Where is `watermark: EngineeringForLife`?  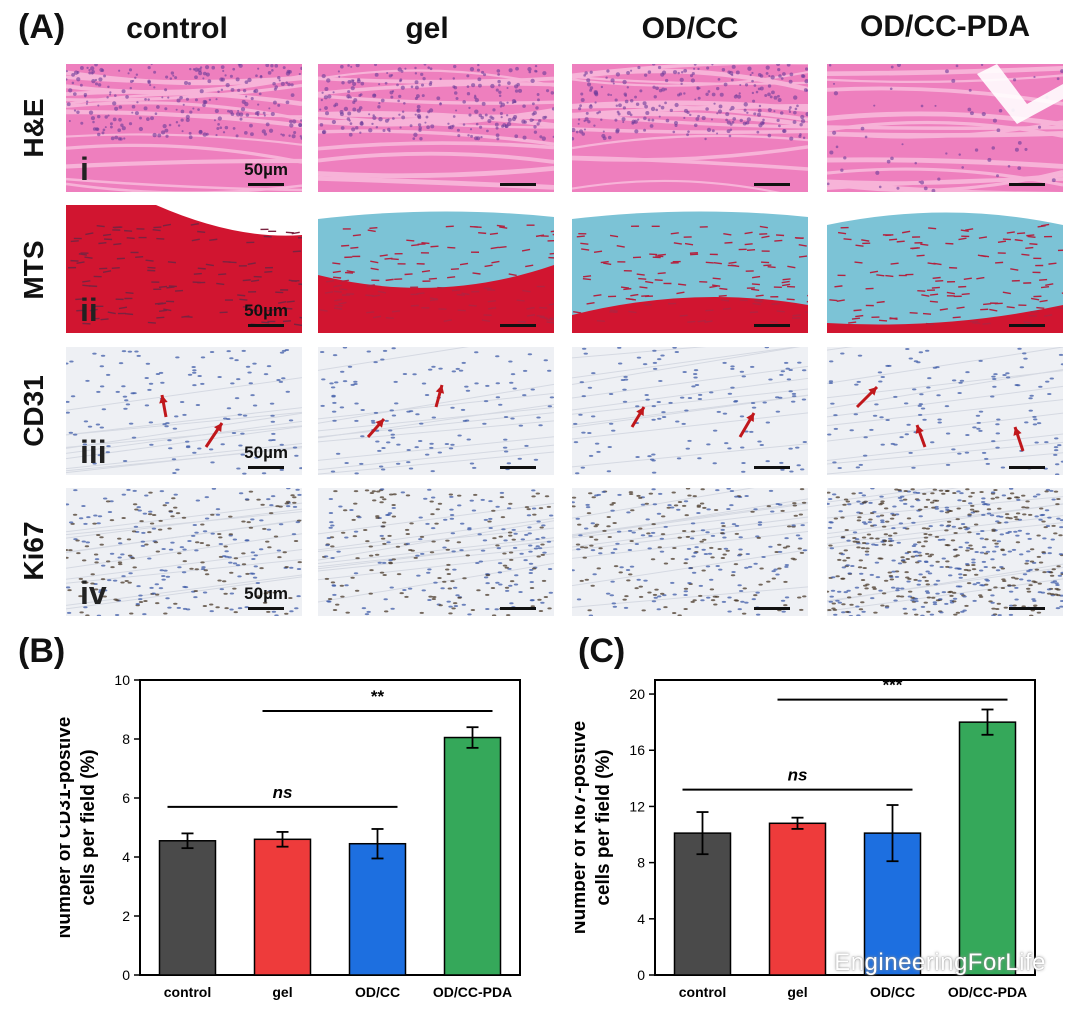
watermark: EngineeringForLife is located at coordinates (940, 962).